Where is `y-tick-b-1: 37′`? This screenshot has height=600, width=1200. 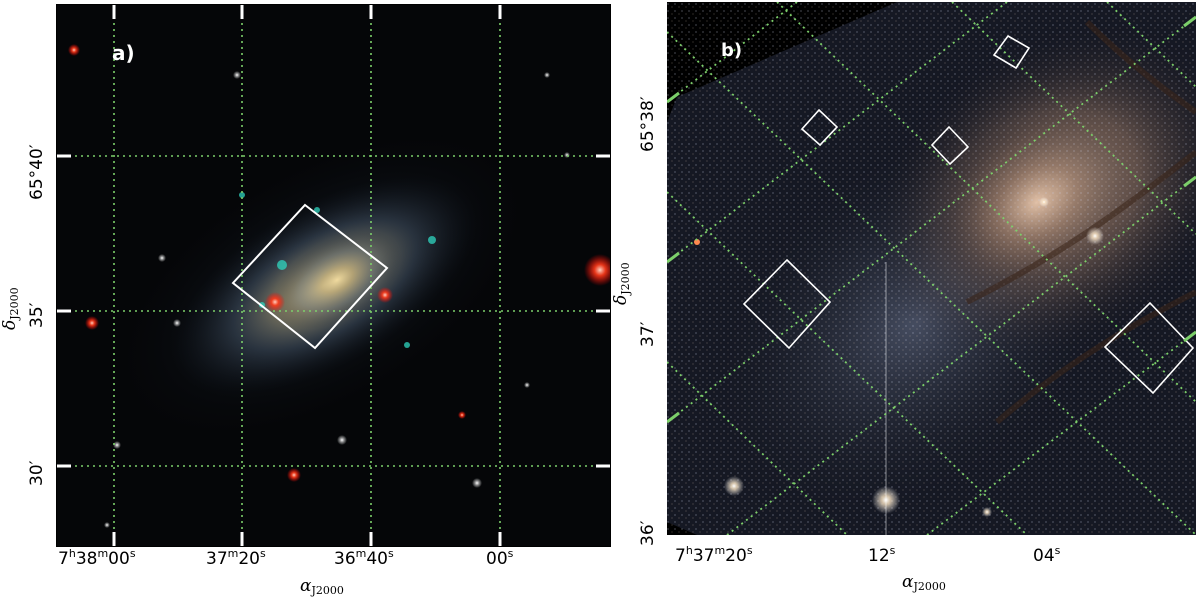
y-tick-b-1: 37′ is located at coordinates (648, 334).